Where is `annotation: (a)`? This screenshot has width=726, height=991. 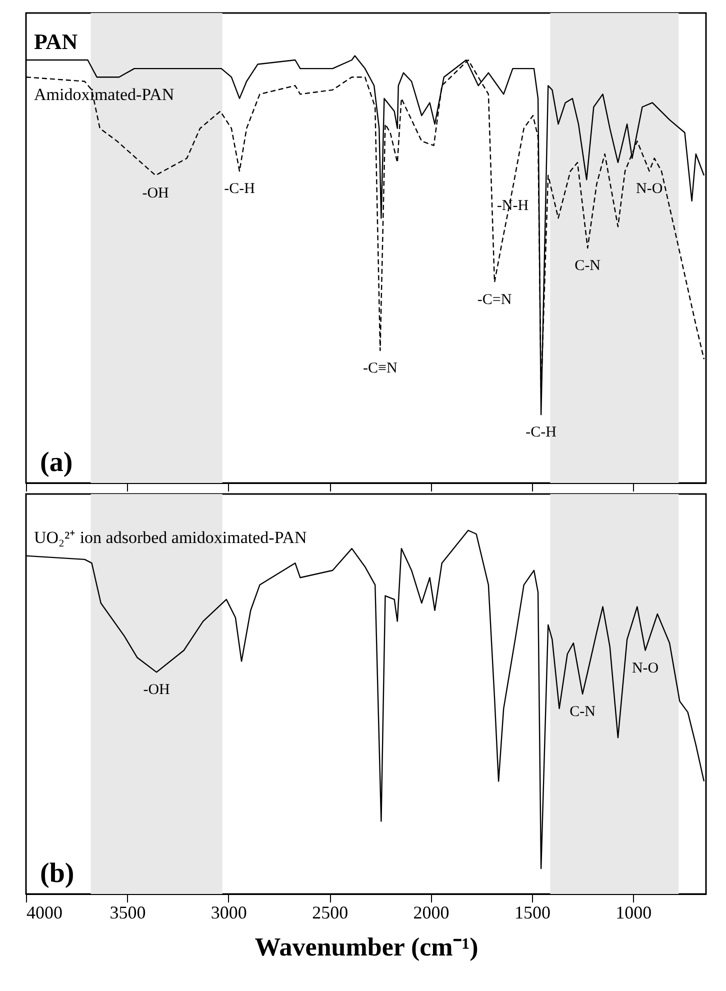
annotation: (a) is located at coordinates (56, 462).